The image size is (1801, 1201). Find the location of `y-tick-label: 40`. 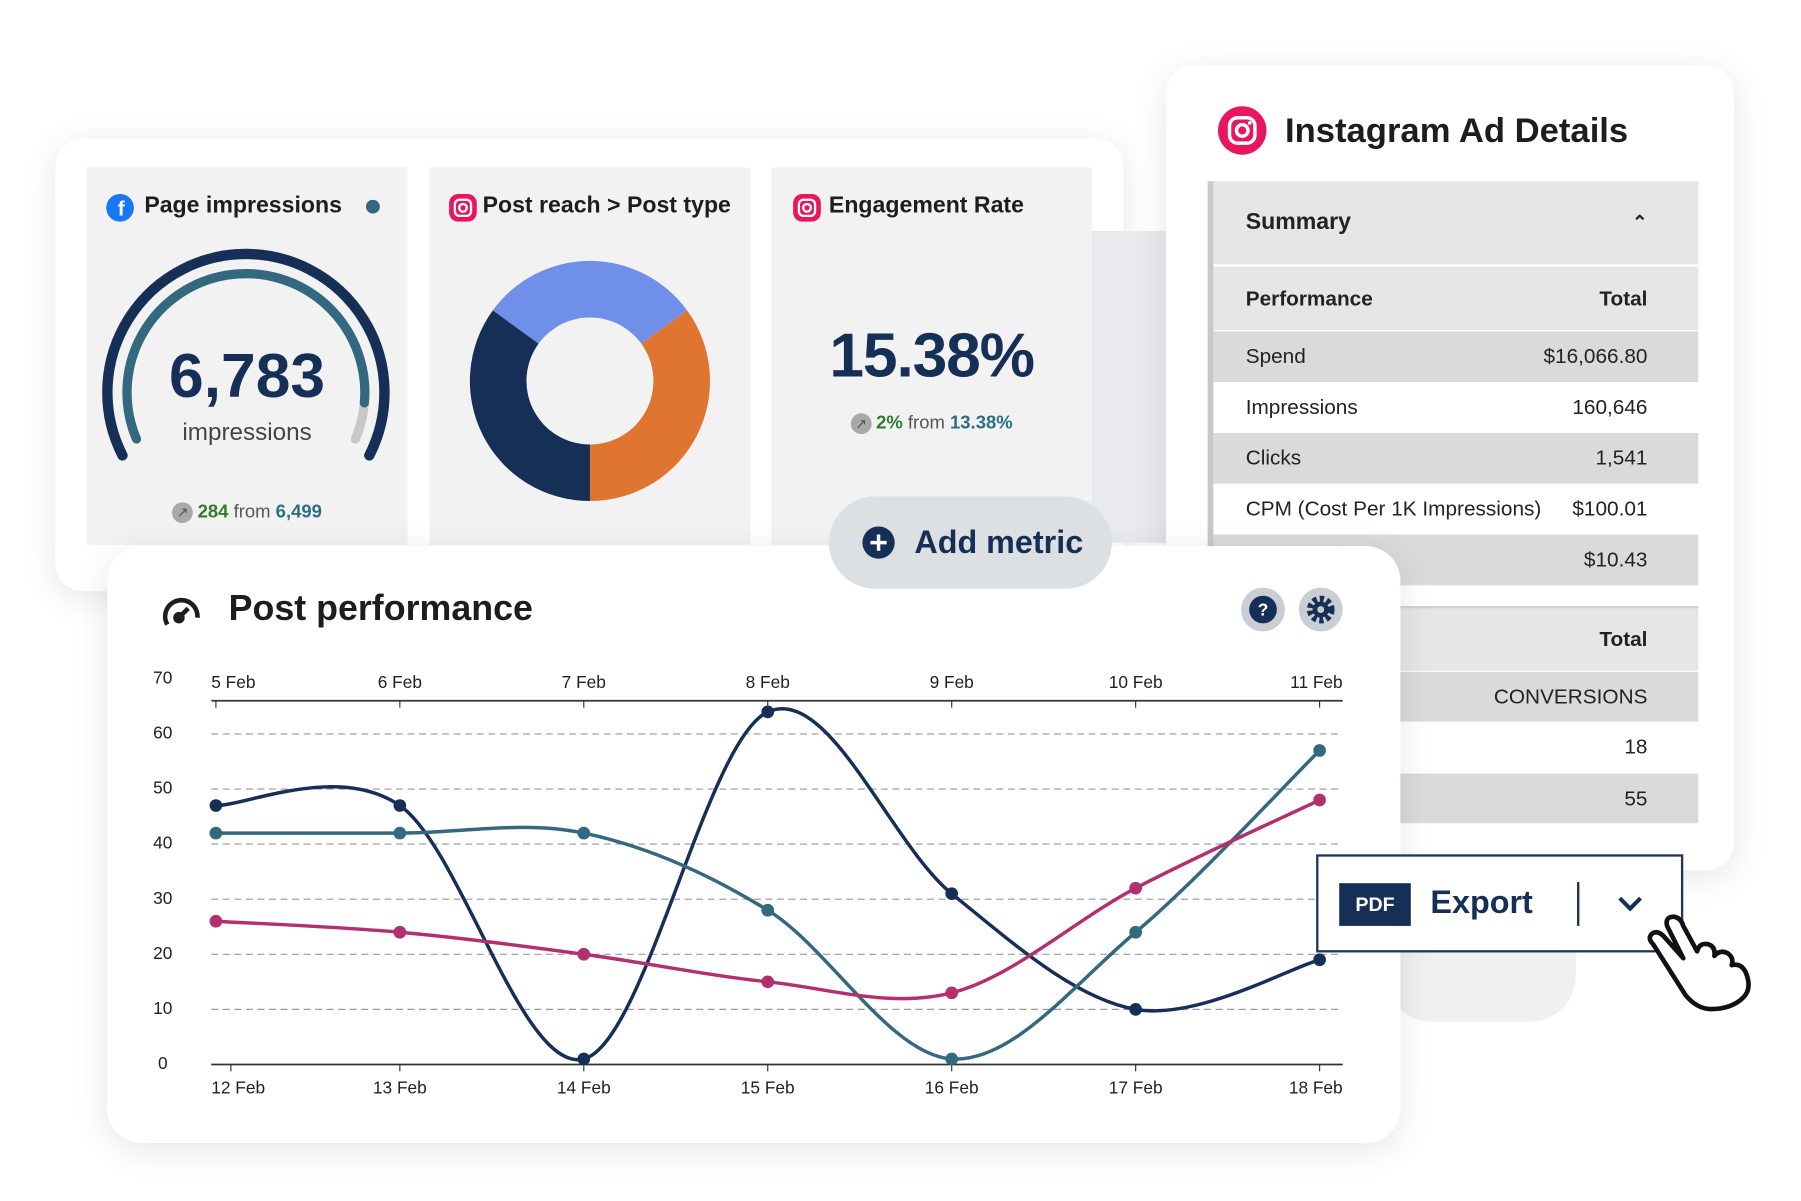

y-tick-label: 40 is located at coordinates (162, 843).